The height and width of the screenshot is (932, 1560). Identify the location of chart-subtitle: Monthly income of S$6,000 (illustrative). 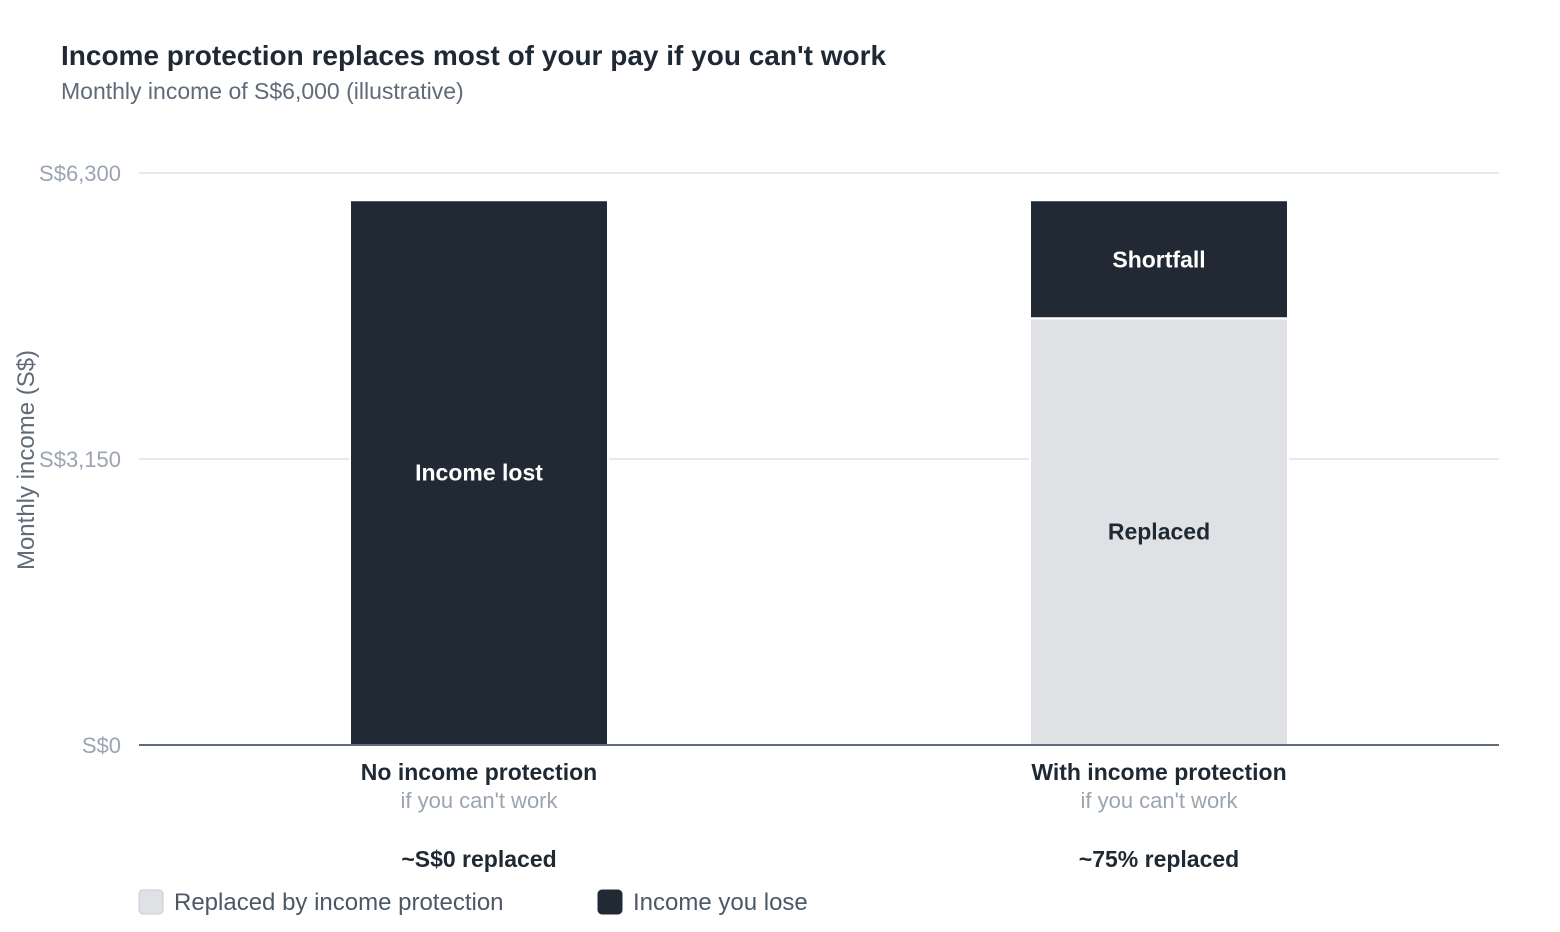
(262, 91).